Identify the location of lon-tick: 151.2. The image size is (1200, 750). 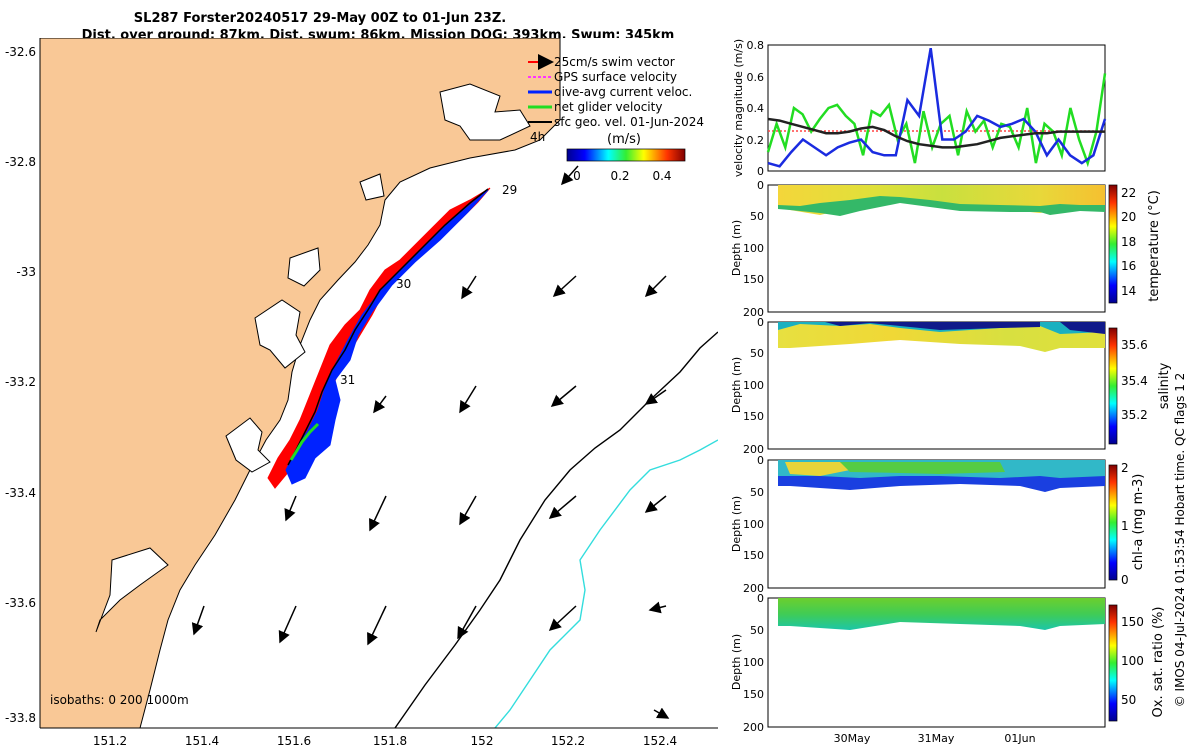
(110, 741).